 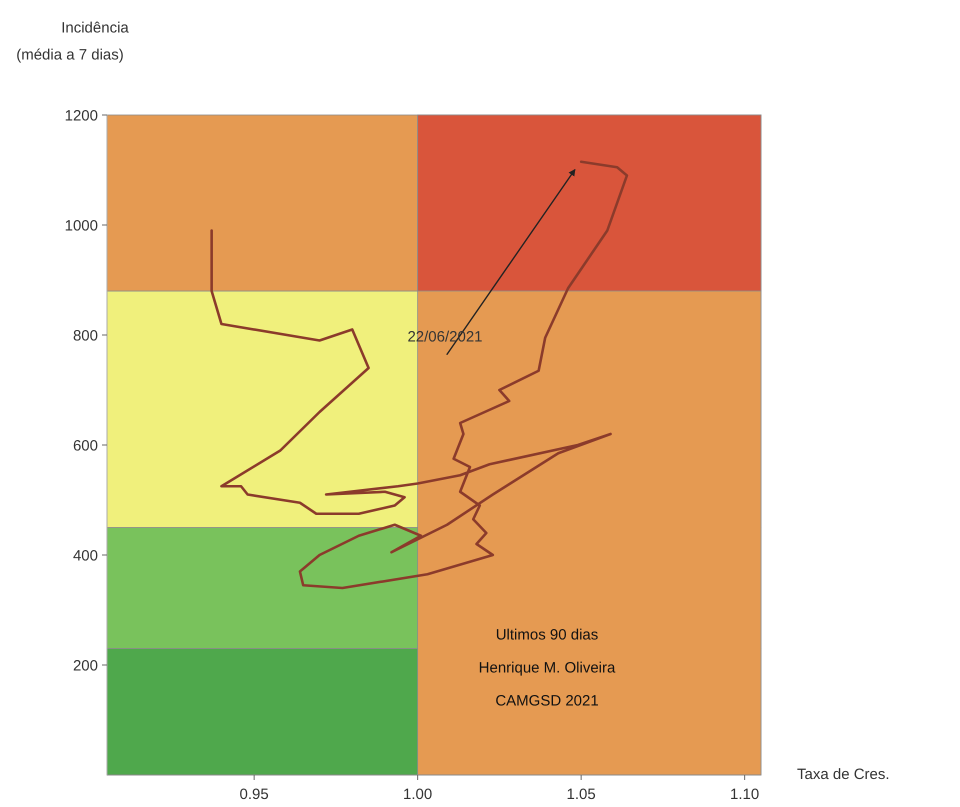 I want to click on annotation: Ultimos 90 dias, so click(x=547, y=635).